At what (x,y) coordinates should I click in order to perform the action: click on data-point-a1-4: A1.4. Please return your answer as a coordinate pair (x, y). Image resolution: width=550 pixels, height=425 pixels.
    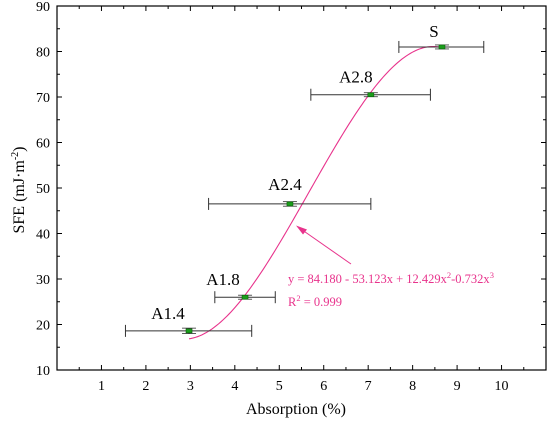
    Looking at the image, I should click on (188, 320).